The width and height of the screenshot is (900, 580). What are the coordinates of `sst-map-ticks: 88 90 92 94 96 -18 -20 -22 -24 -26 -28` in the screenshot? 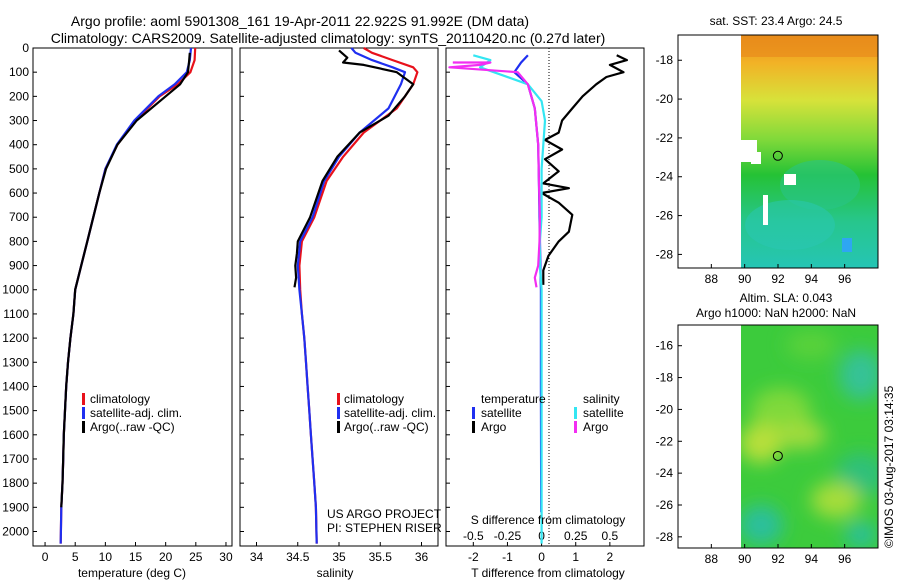 It's located at (754, 169).